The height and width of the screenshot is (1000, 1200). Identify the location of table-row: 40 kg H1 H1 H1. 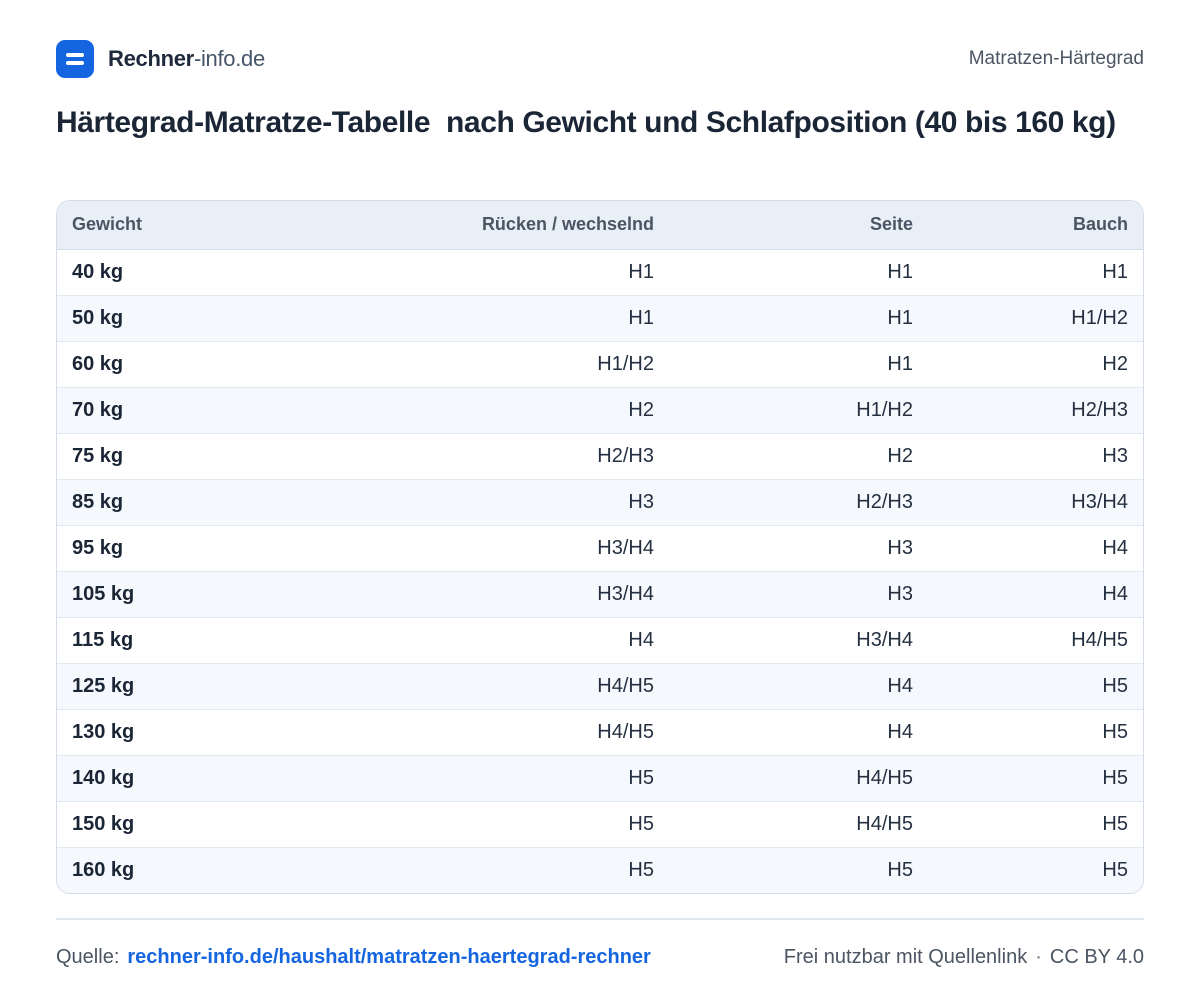
(600, 272).